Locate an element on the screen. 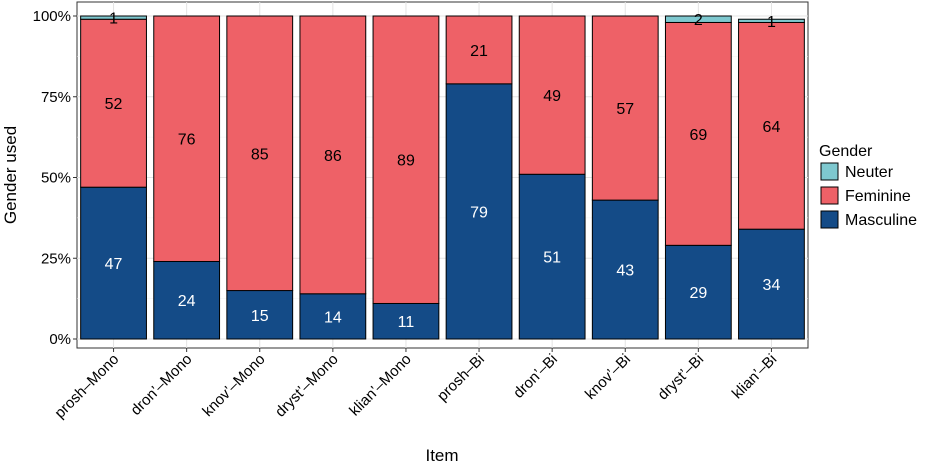 Image resolution: width=930 pixels, height=466 pixels. bar-value-label: 86 is located at coordinates (333, 156).